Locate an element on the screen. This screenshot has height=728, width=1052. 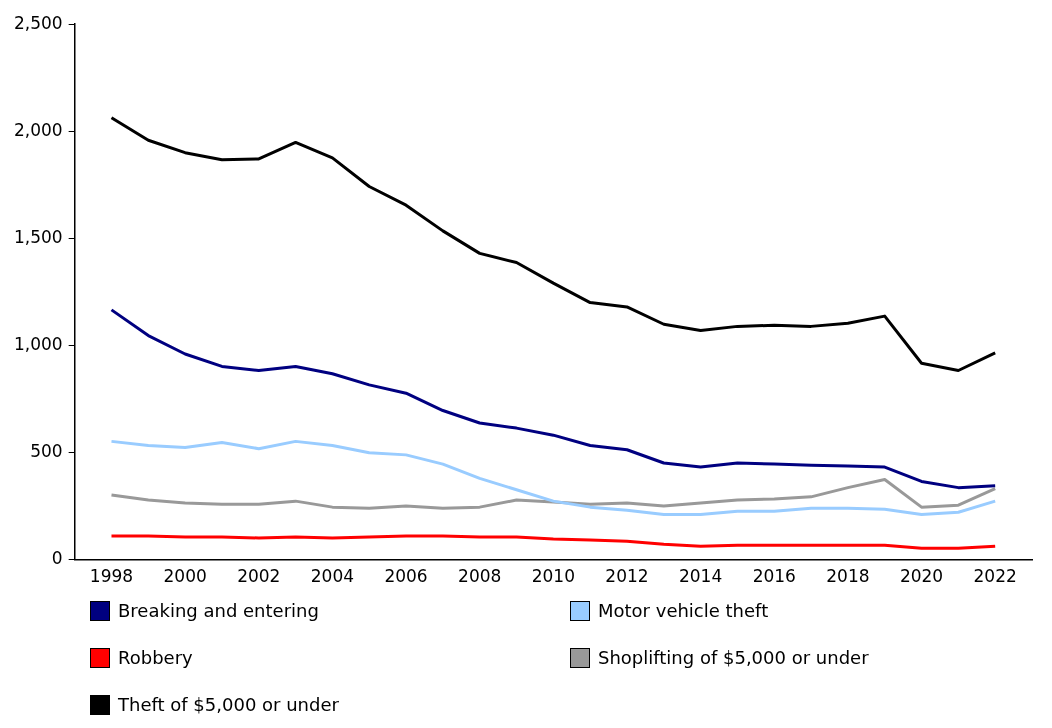
x-tick-label: 2018 is located at coordinates (848, 576).